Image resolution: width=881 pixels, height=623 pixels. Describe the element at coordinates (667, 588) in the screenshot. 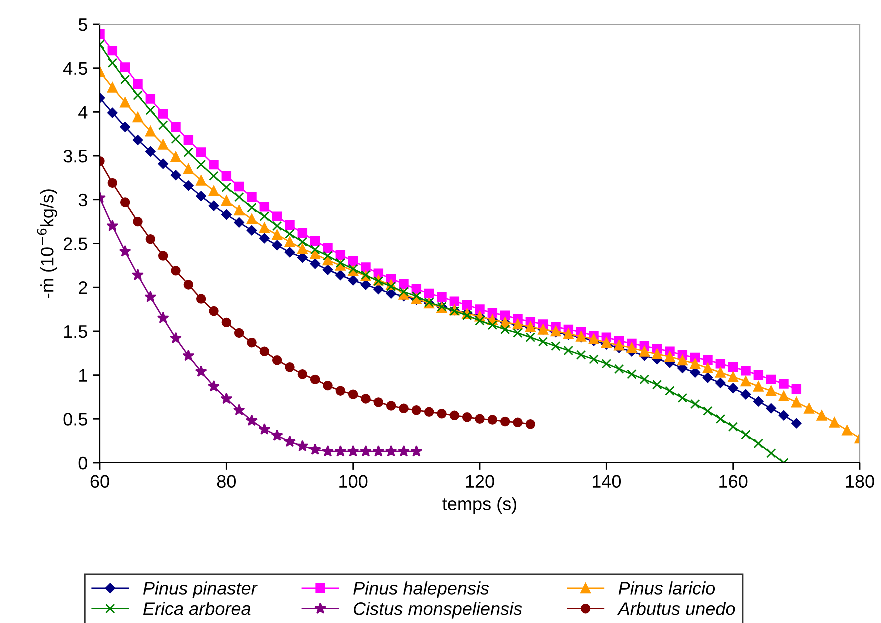

I see `legend-label: Pinus laricio` at that location.